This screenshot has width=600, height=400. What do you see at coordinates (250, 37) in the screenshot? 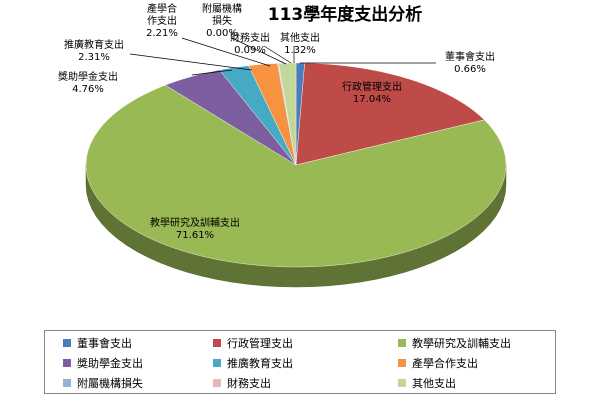
I see `slice-category-label-財務支出: 財務支出` at bounding box center [250, 37].